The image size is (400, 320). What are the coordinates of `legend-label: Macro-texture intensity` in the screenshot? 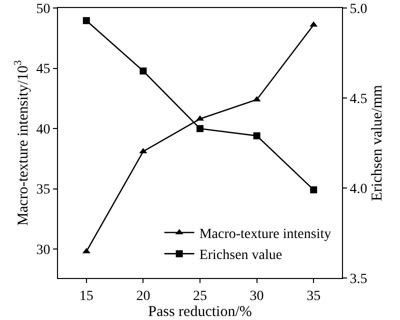 It's located at (265, 234).